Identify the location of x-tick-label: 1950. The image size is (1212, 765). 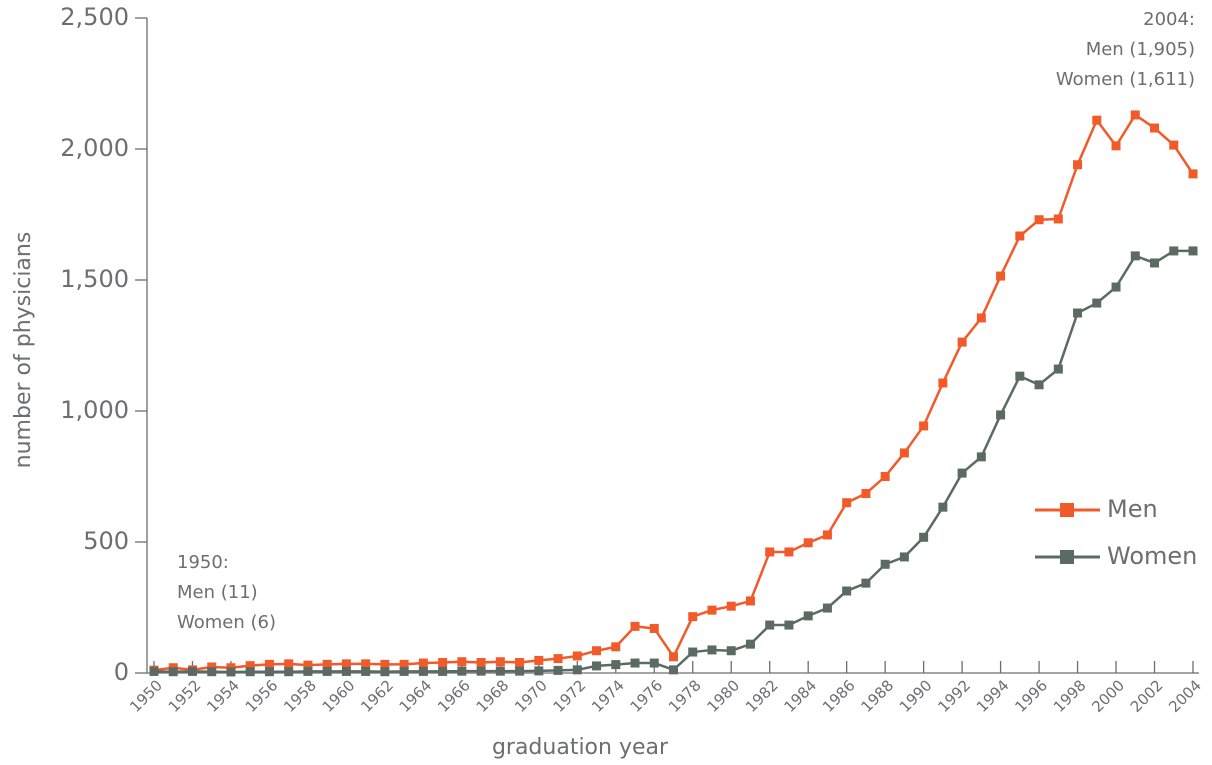
(146, 696).